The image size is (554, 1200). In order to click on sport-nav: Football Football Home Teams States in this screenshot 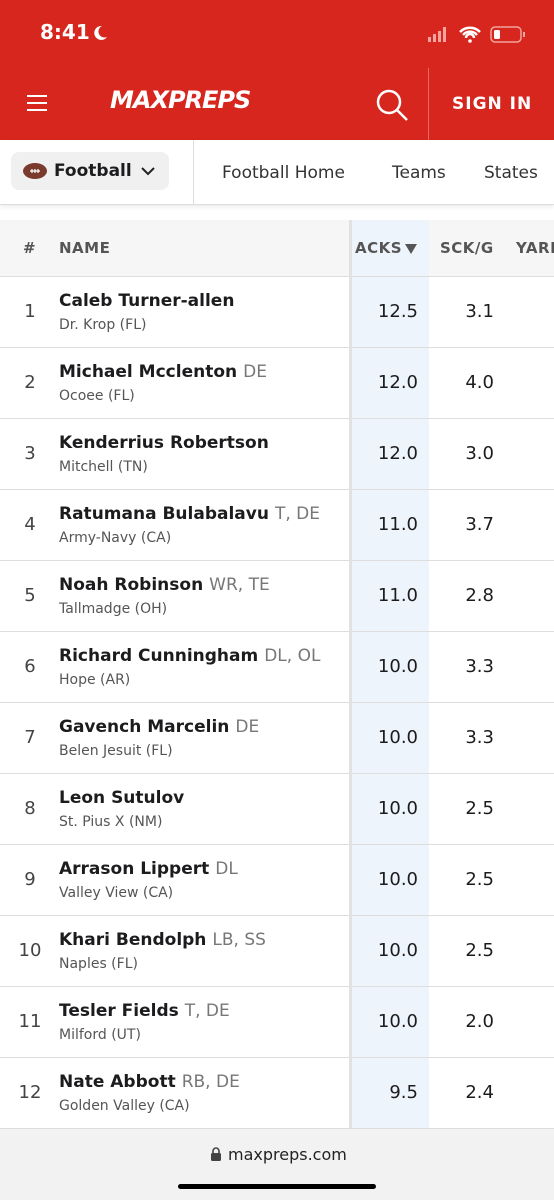, I will do `click(277, 172)`.